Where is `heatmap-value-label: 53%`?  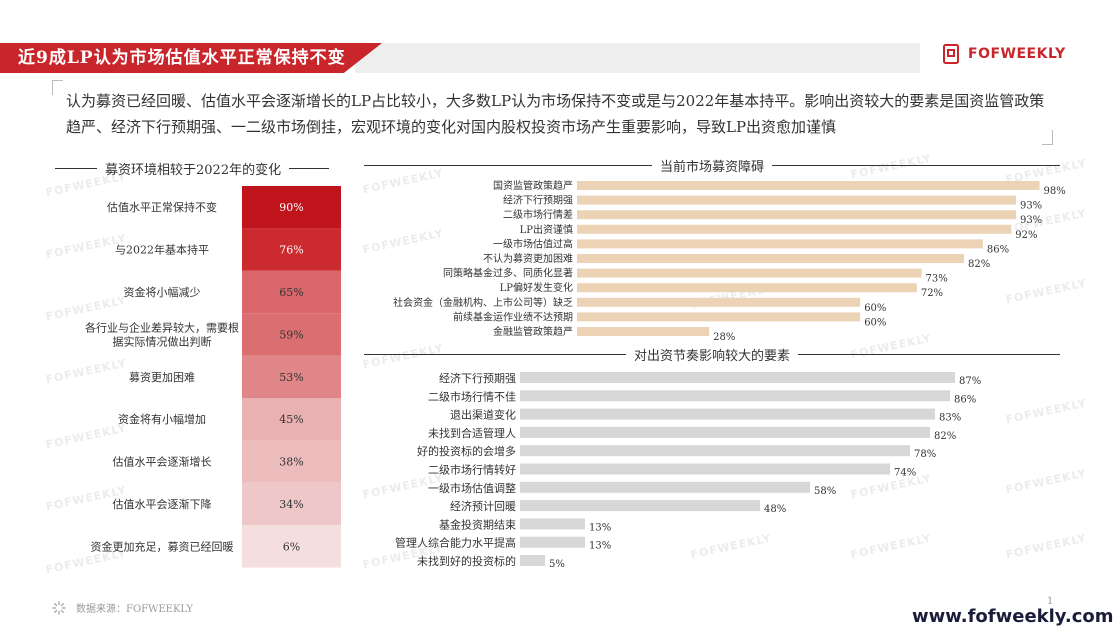
heatmap-value-label: 53% is located at coordinates (291, 377).